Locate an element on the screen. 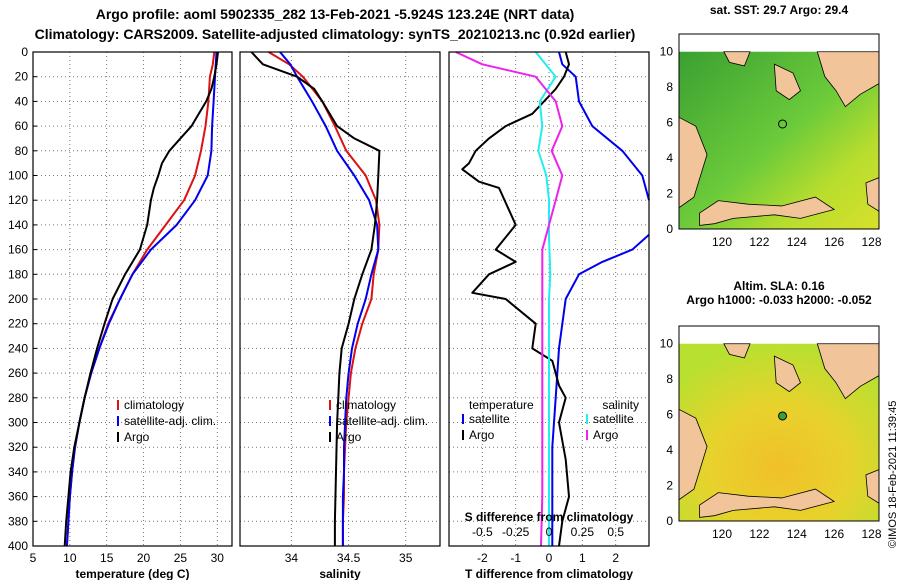 The height and width of the screenshot is (580, 900). legend-header-temperature: temperature is located at coordinates (501, 405).